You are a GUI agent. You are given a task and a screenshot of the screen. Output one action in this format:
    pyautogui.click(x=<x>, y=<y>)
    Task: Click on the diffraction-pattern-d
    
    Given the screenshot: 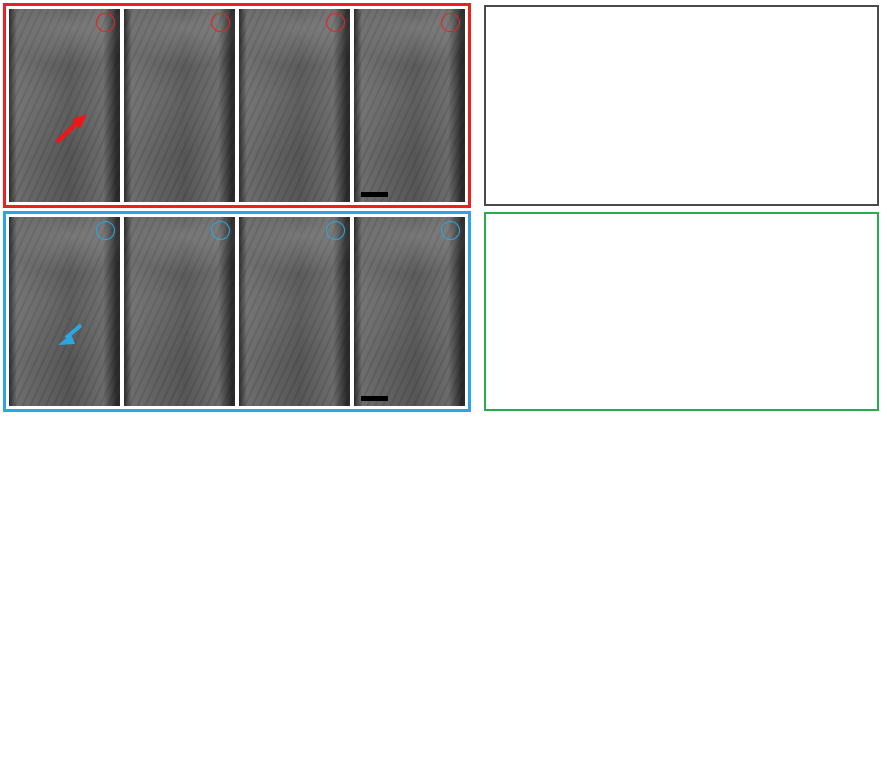 What is the action you would take?
    pyautogui.click(x=596, y=313)
    